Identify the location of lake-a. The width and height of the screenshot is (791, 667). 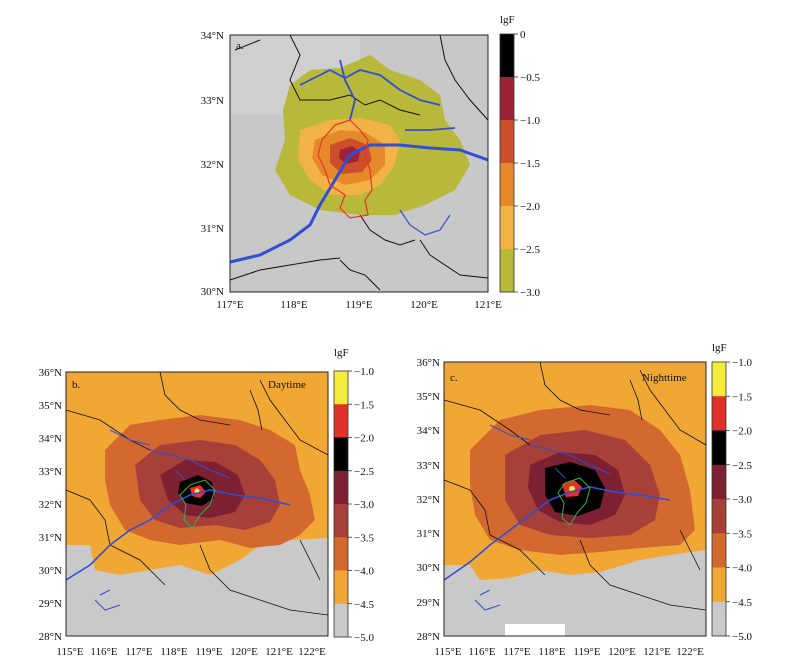
(425, 222).